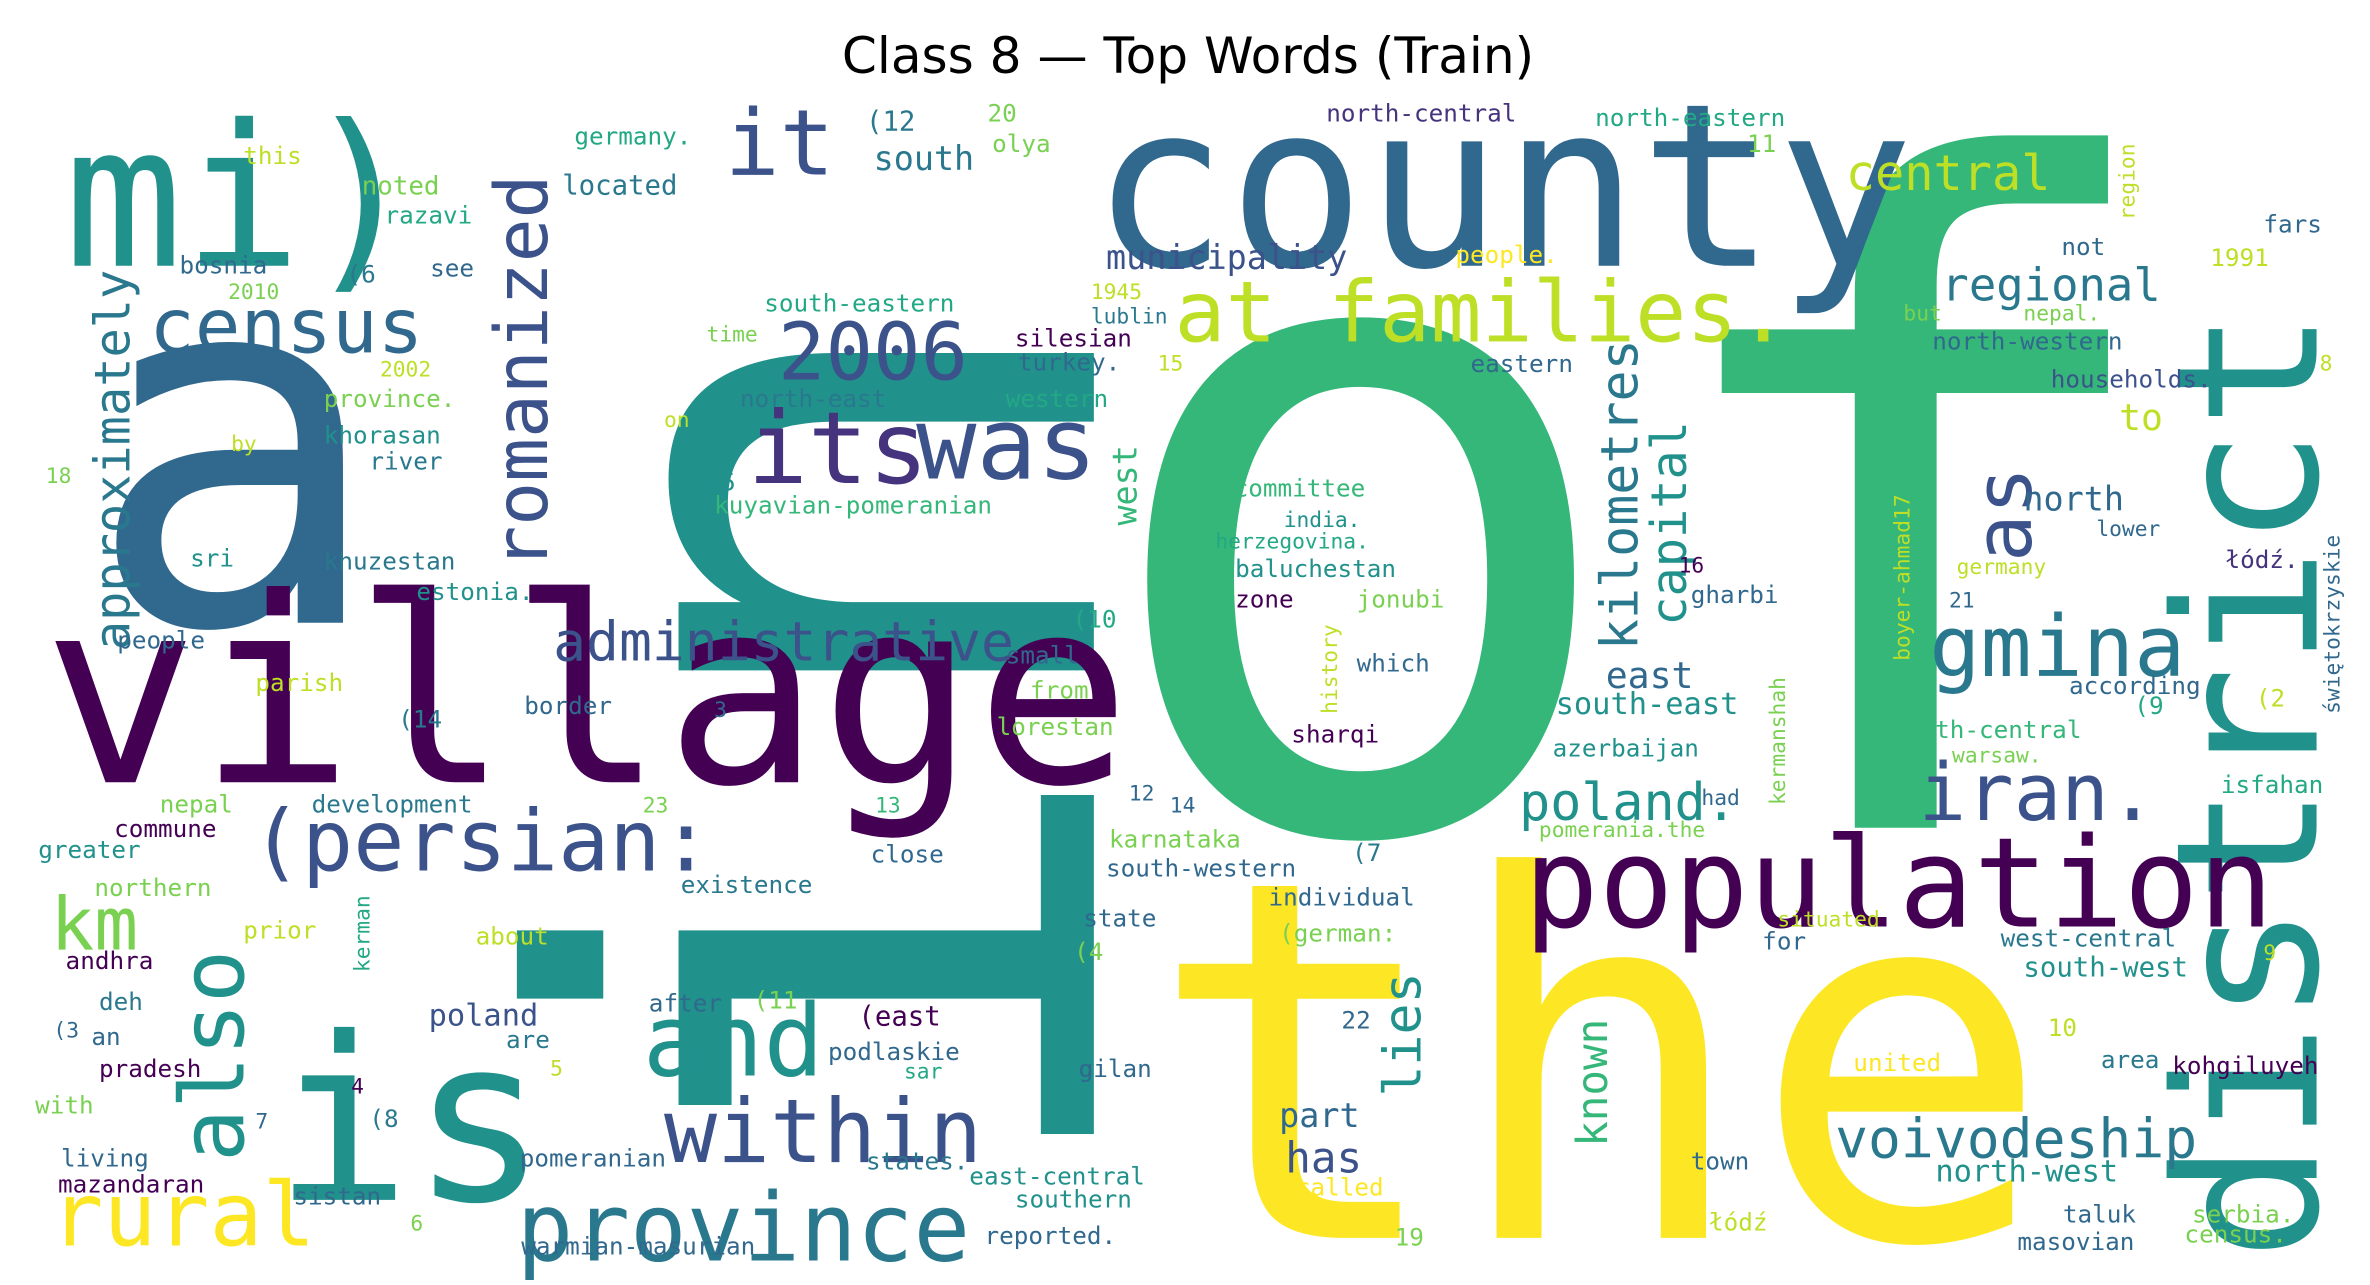  What do you see at coordinates (1124, 485) in the screenshot?
I see `word: west` at bounding box center [1124, 485].